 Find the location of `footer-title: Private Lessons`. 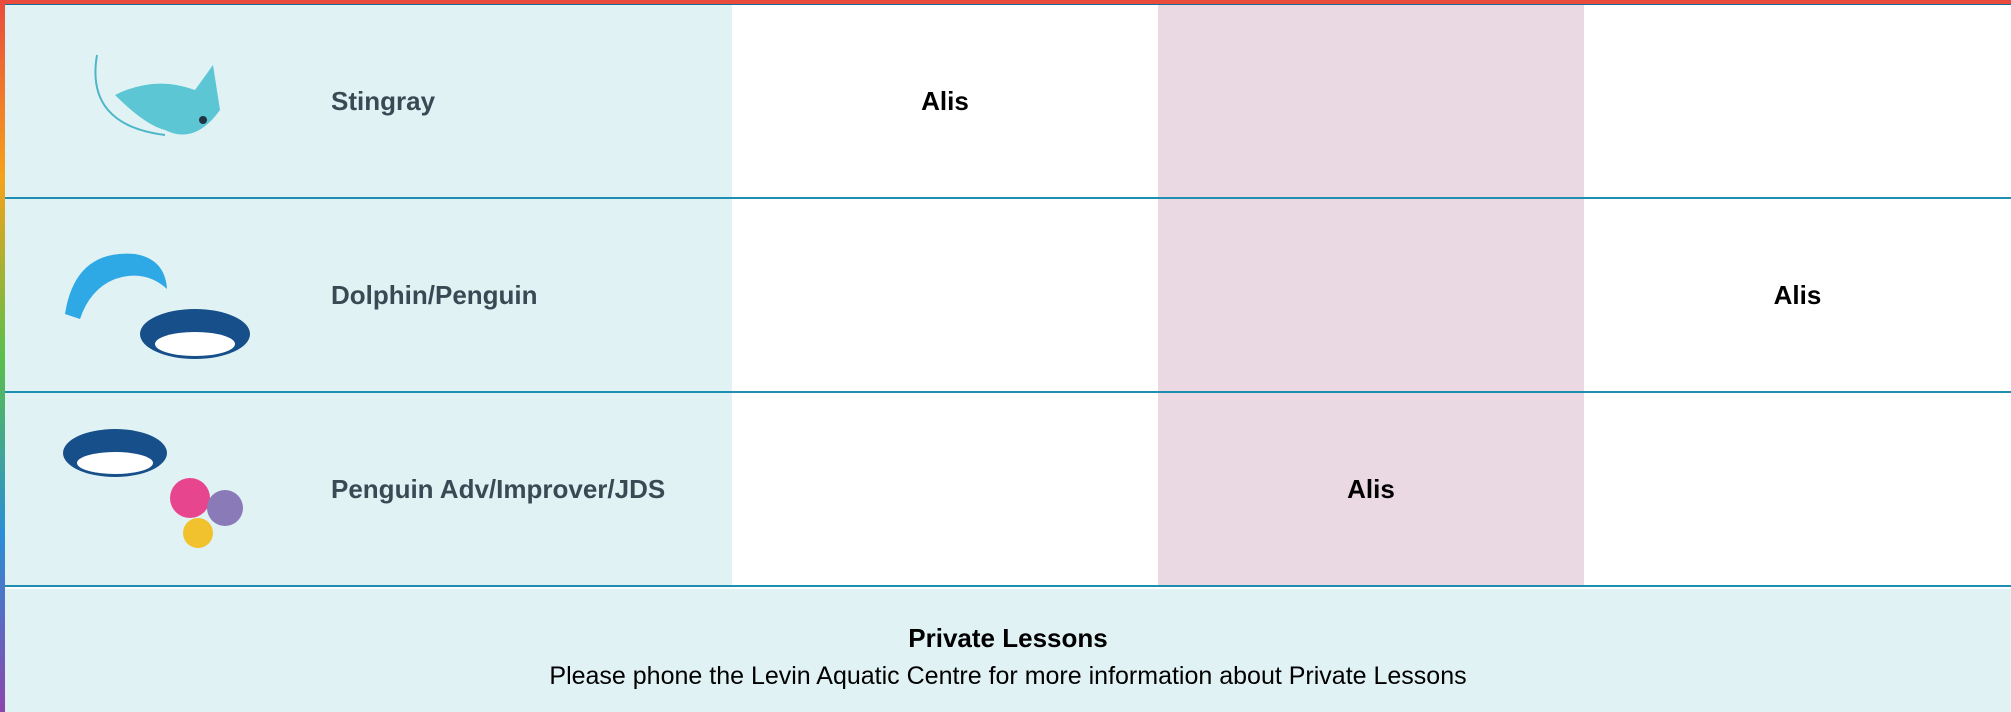

footer-title: Private Lessons is located at coordinates (1008, 638).